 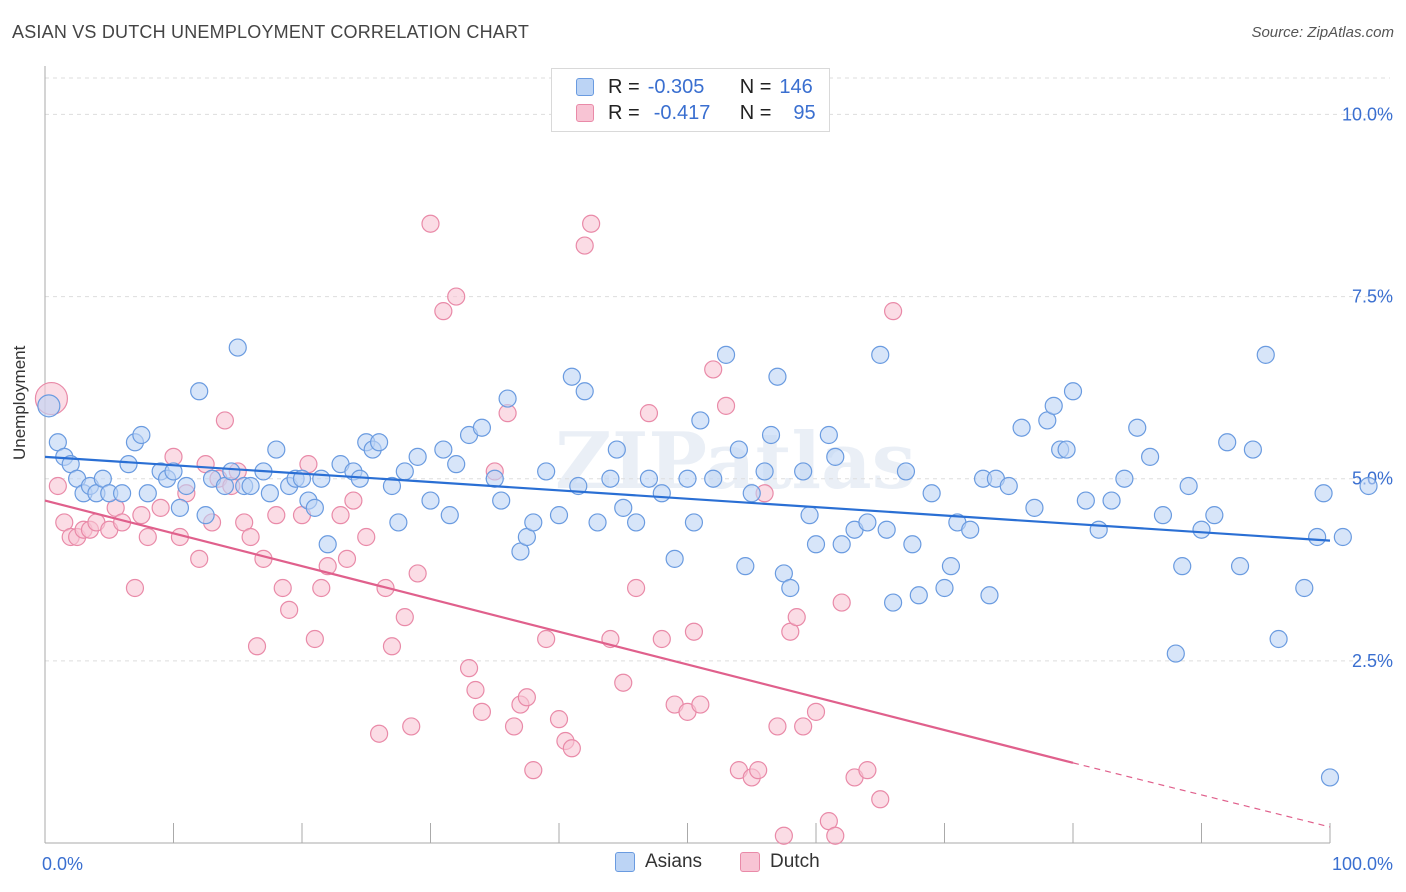 I want to click on asians-r-label: R =, so click(x=624, y=86).